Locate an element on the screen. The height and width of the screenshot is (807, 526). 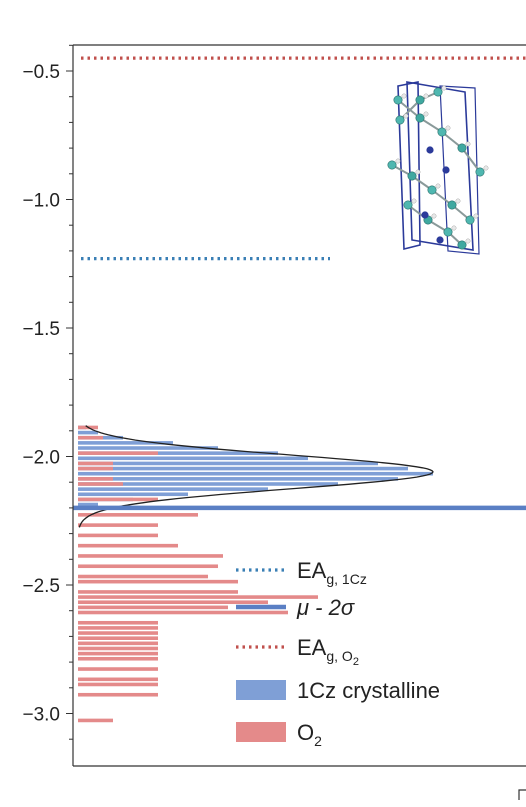
legend-label: O2 is located at coordinates (309, 734).